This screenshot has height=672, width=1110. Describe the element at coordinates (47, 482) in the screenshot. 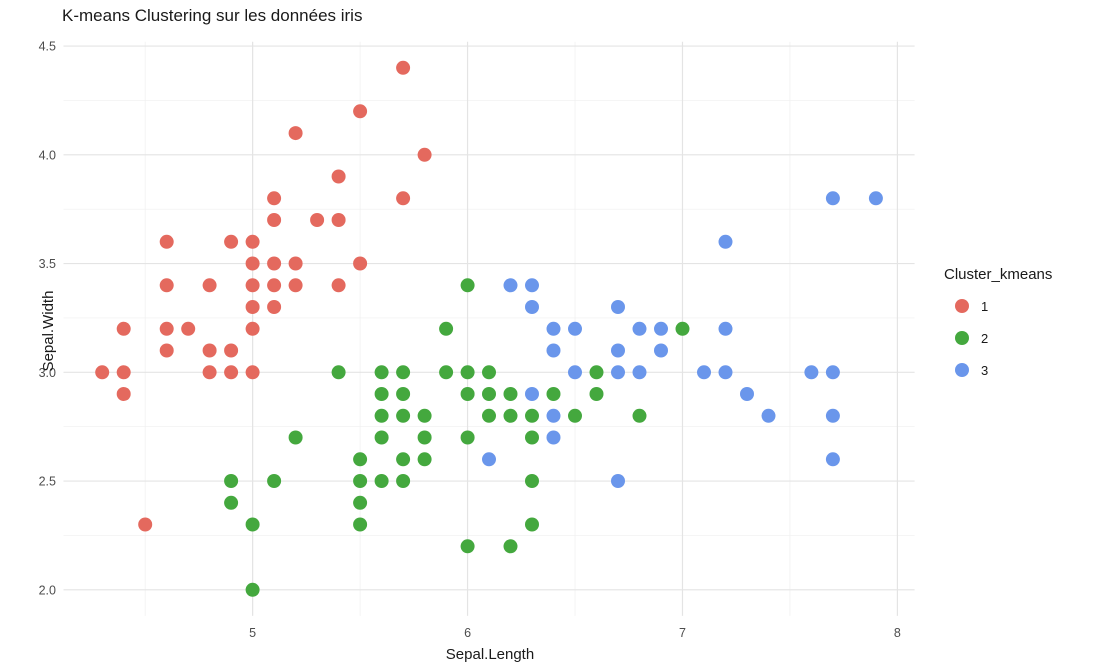

I see `y-tick-label: 2.5` at that location.